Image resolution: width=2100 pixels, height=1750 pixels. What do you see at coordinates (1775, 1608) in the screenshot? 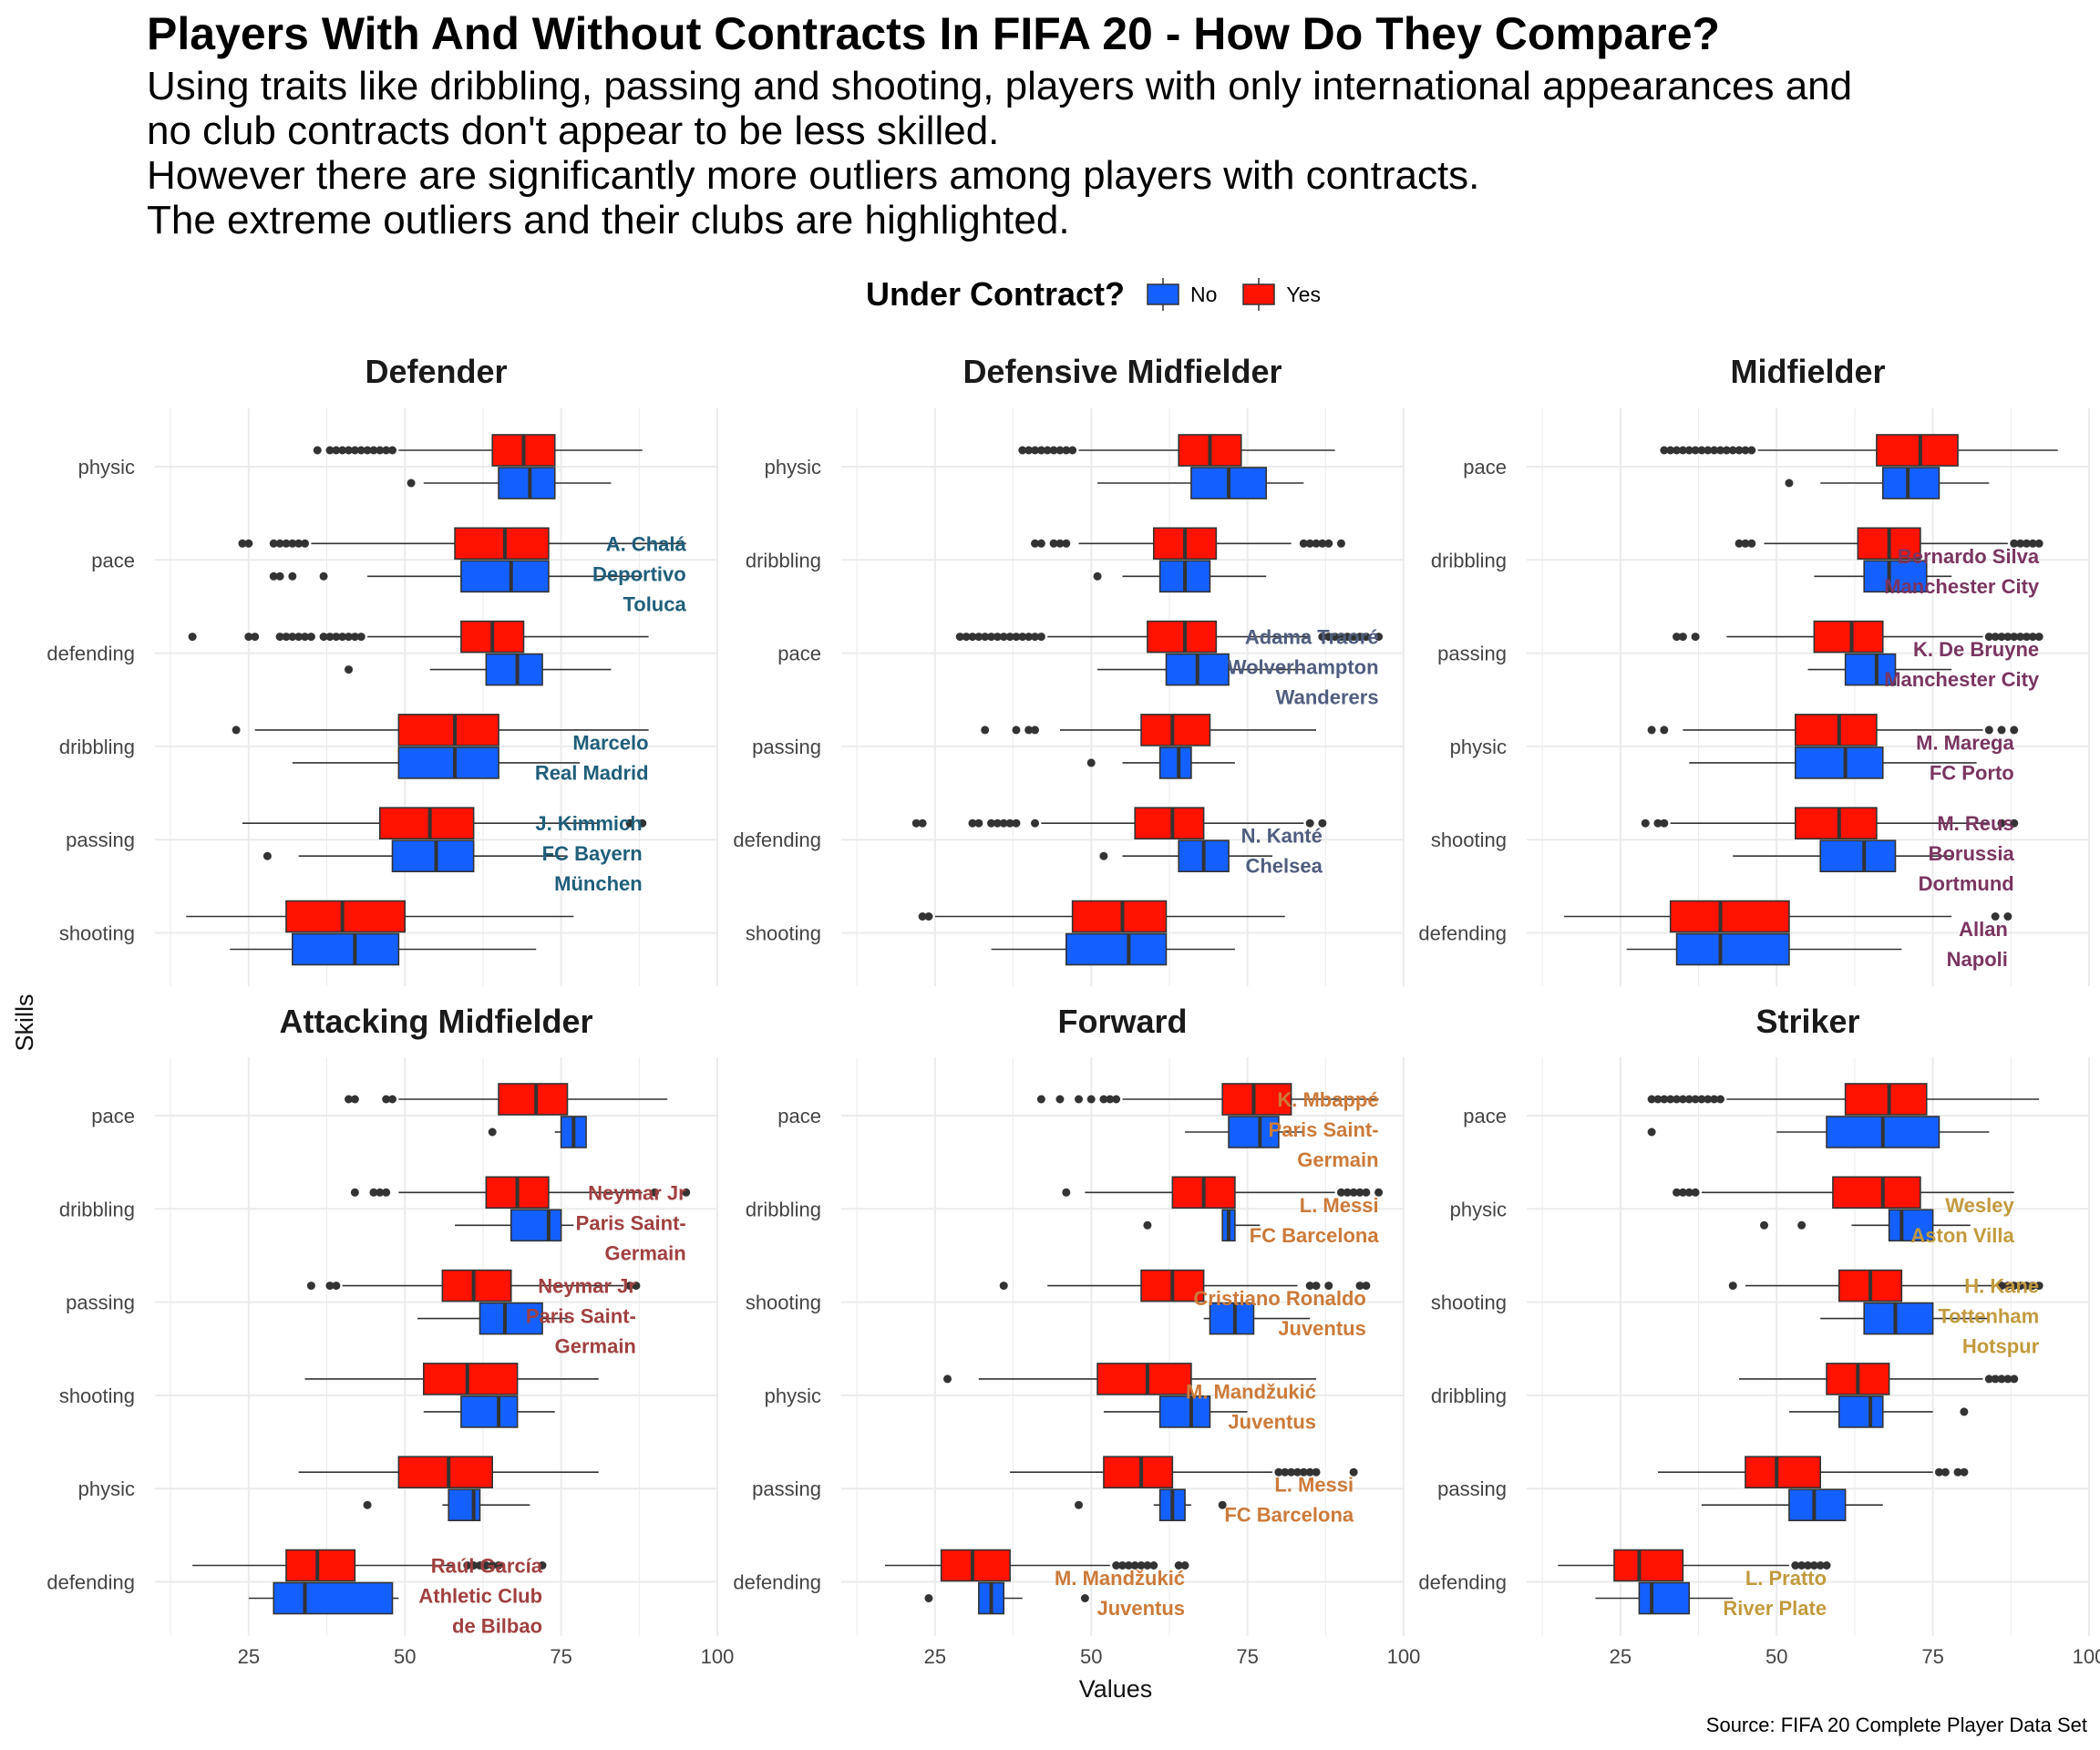
I see `player-label-line: River Plate` at bounding box center [1775, 1608].